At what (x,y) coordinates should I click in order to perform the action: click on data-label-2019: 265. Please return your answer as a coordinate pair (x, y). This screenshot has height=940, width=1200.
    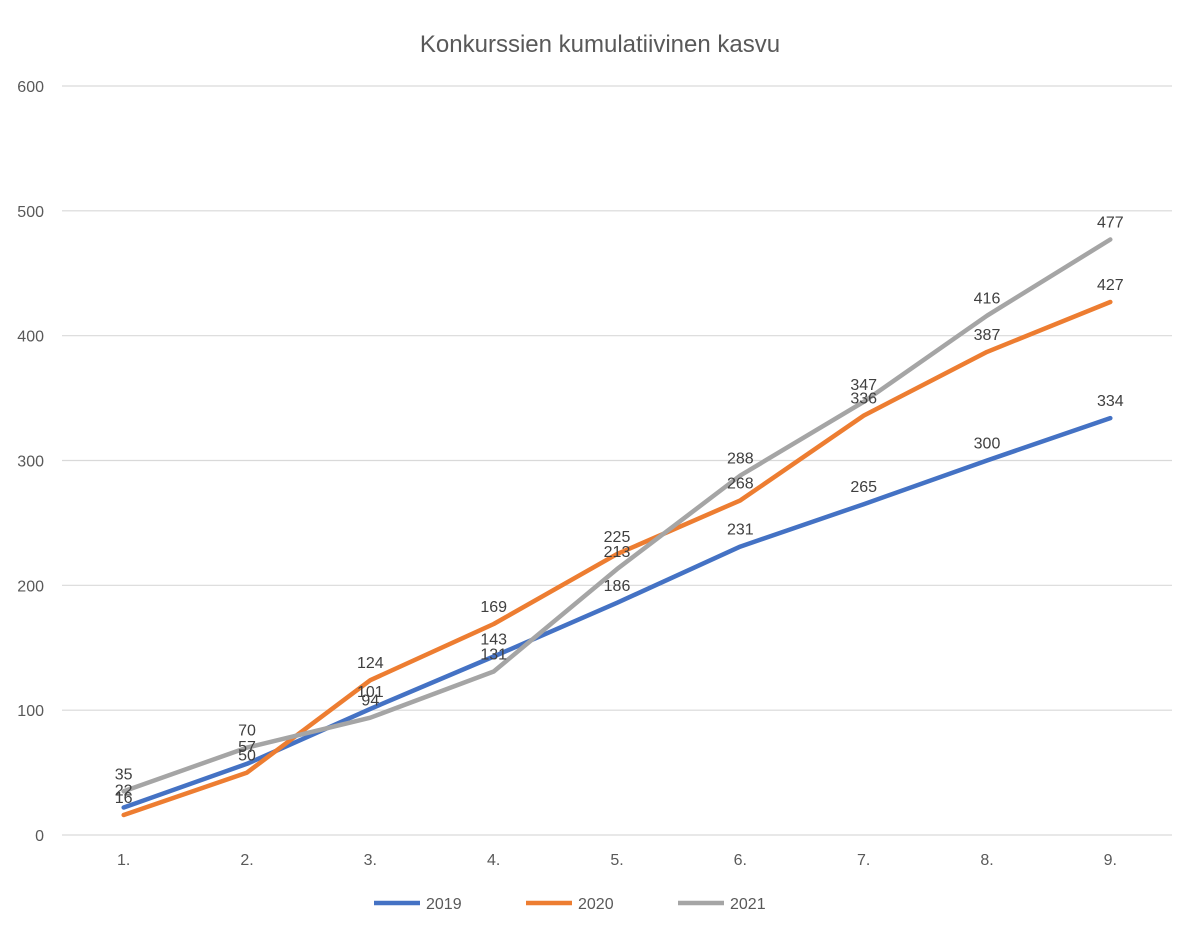
    Looking at the image, I should click on (863, 487).